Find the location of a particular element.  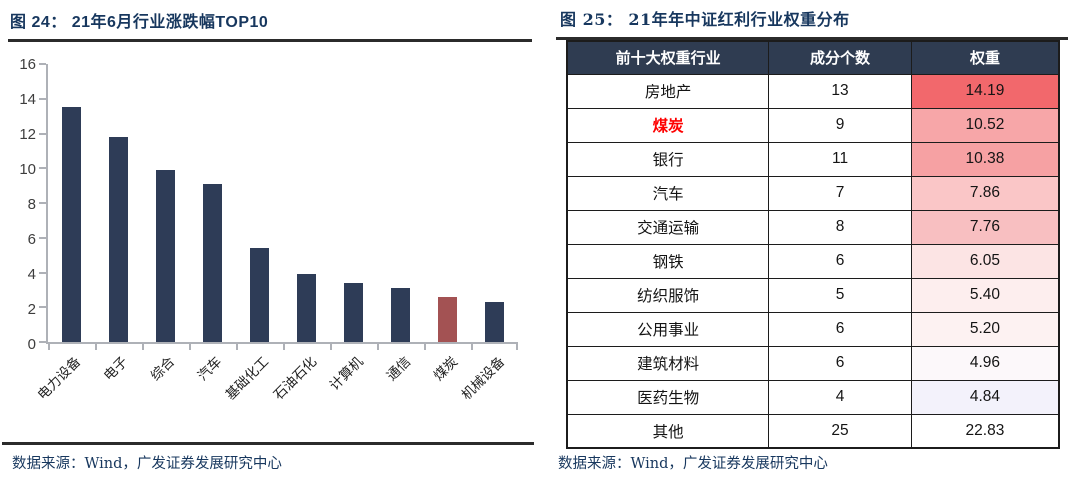

figure24-title: 图 24： 21年6月行业涨跌幅TOP10 is located at coordinates (270, 24).